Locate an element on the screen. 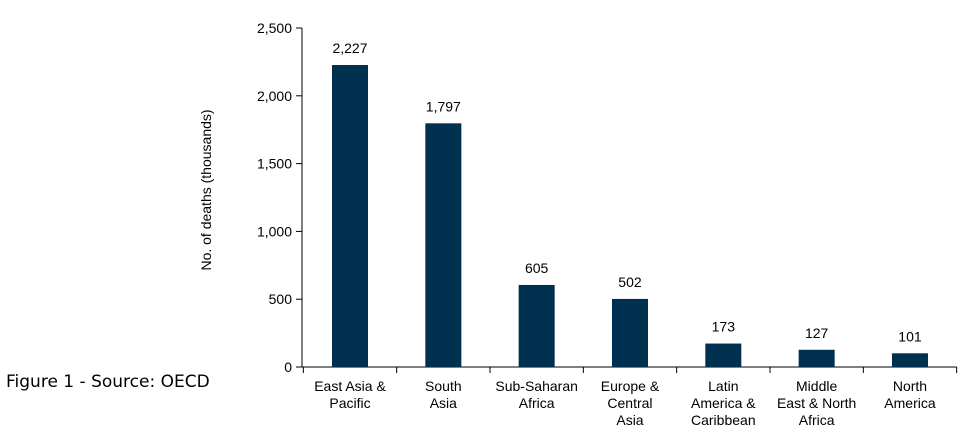 The image size is (972, 439). y-axis-title: No. of deaths (thousands) is located at coordinates (206, 189).